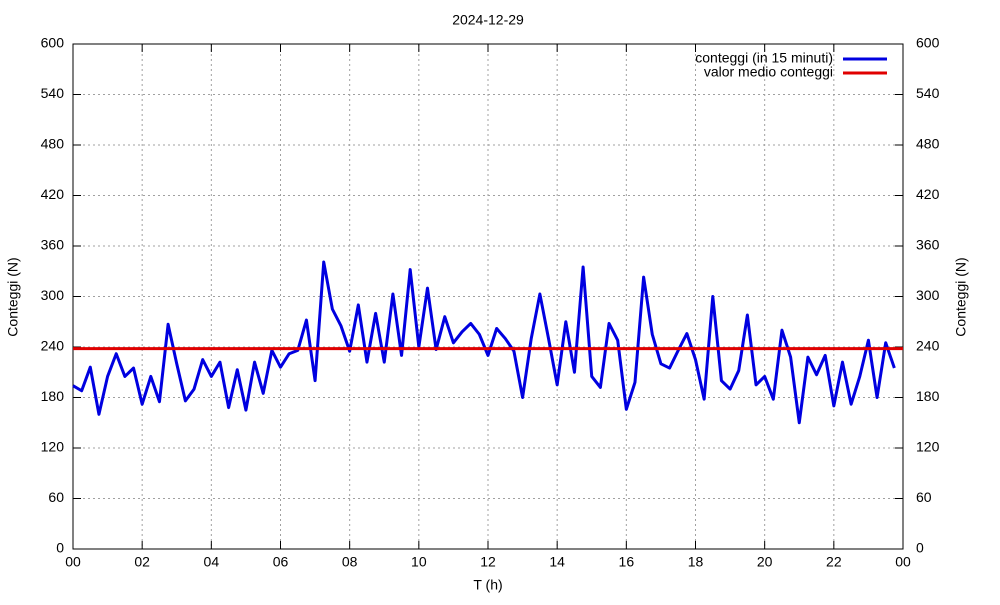  Describe the element at coordinates (928, 144) in the screenshot. I see `y2-tick-label: 480` at that location.